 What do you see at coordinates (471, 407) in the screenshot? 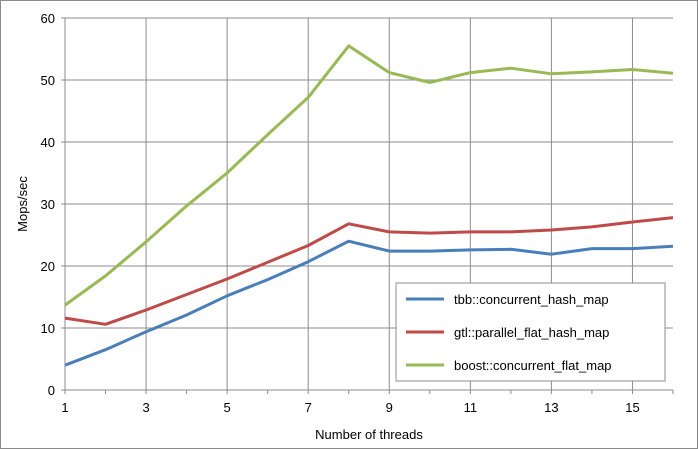
I see `x-tick-label: 11` at bounding box center [471, 407].